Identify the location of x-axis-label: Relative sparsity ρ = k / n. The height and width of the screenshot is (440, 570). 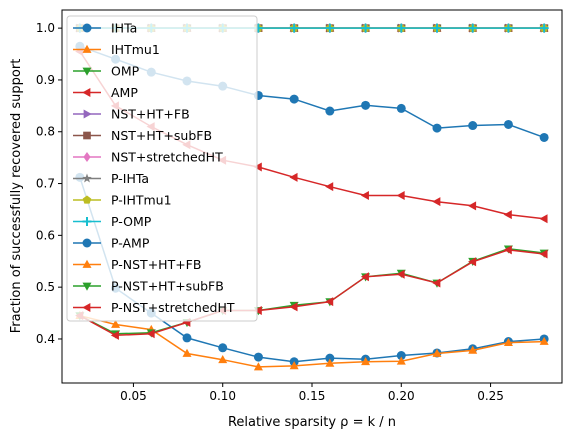
(312, 422).